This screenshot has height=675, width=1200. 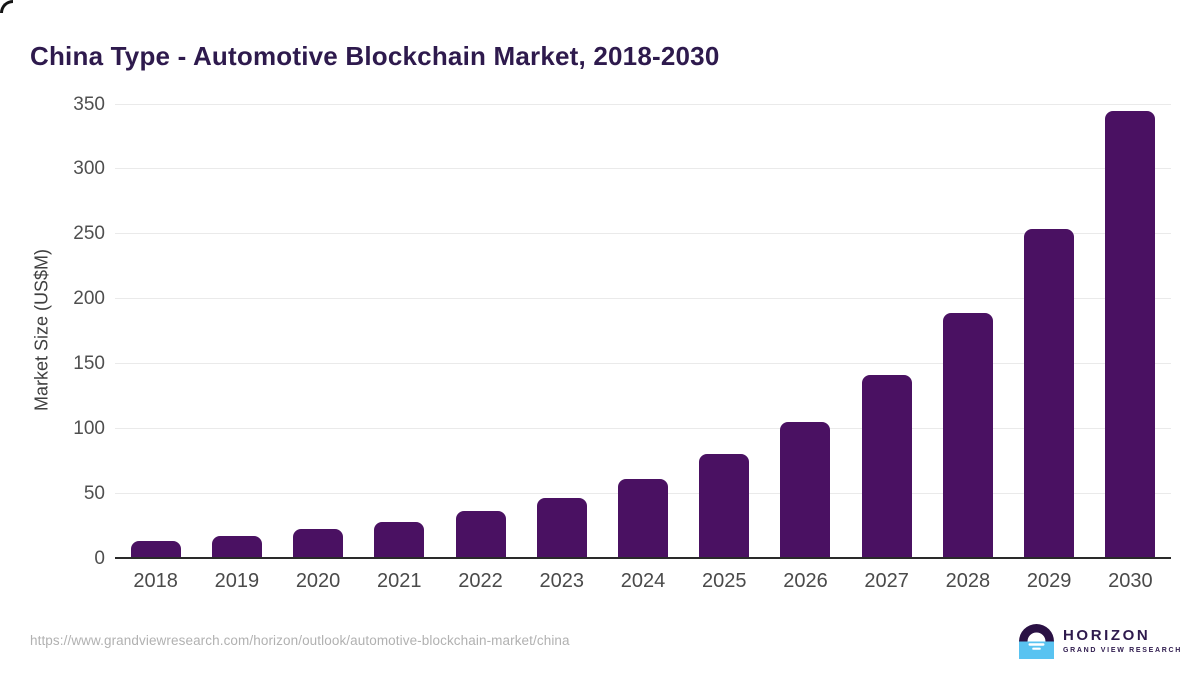 I want to click on y-tick-label: 150, so click(x=89, y=363).